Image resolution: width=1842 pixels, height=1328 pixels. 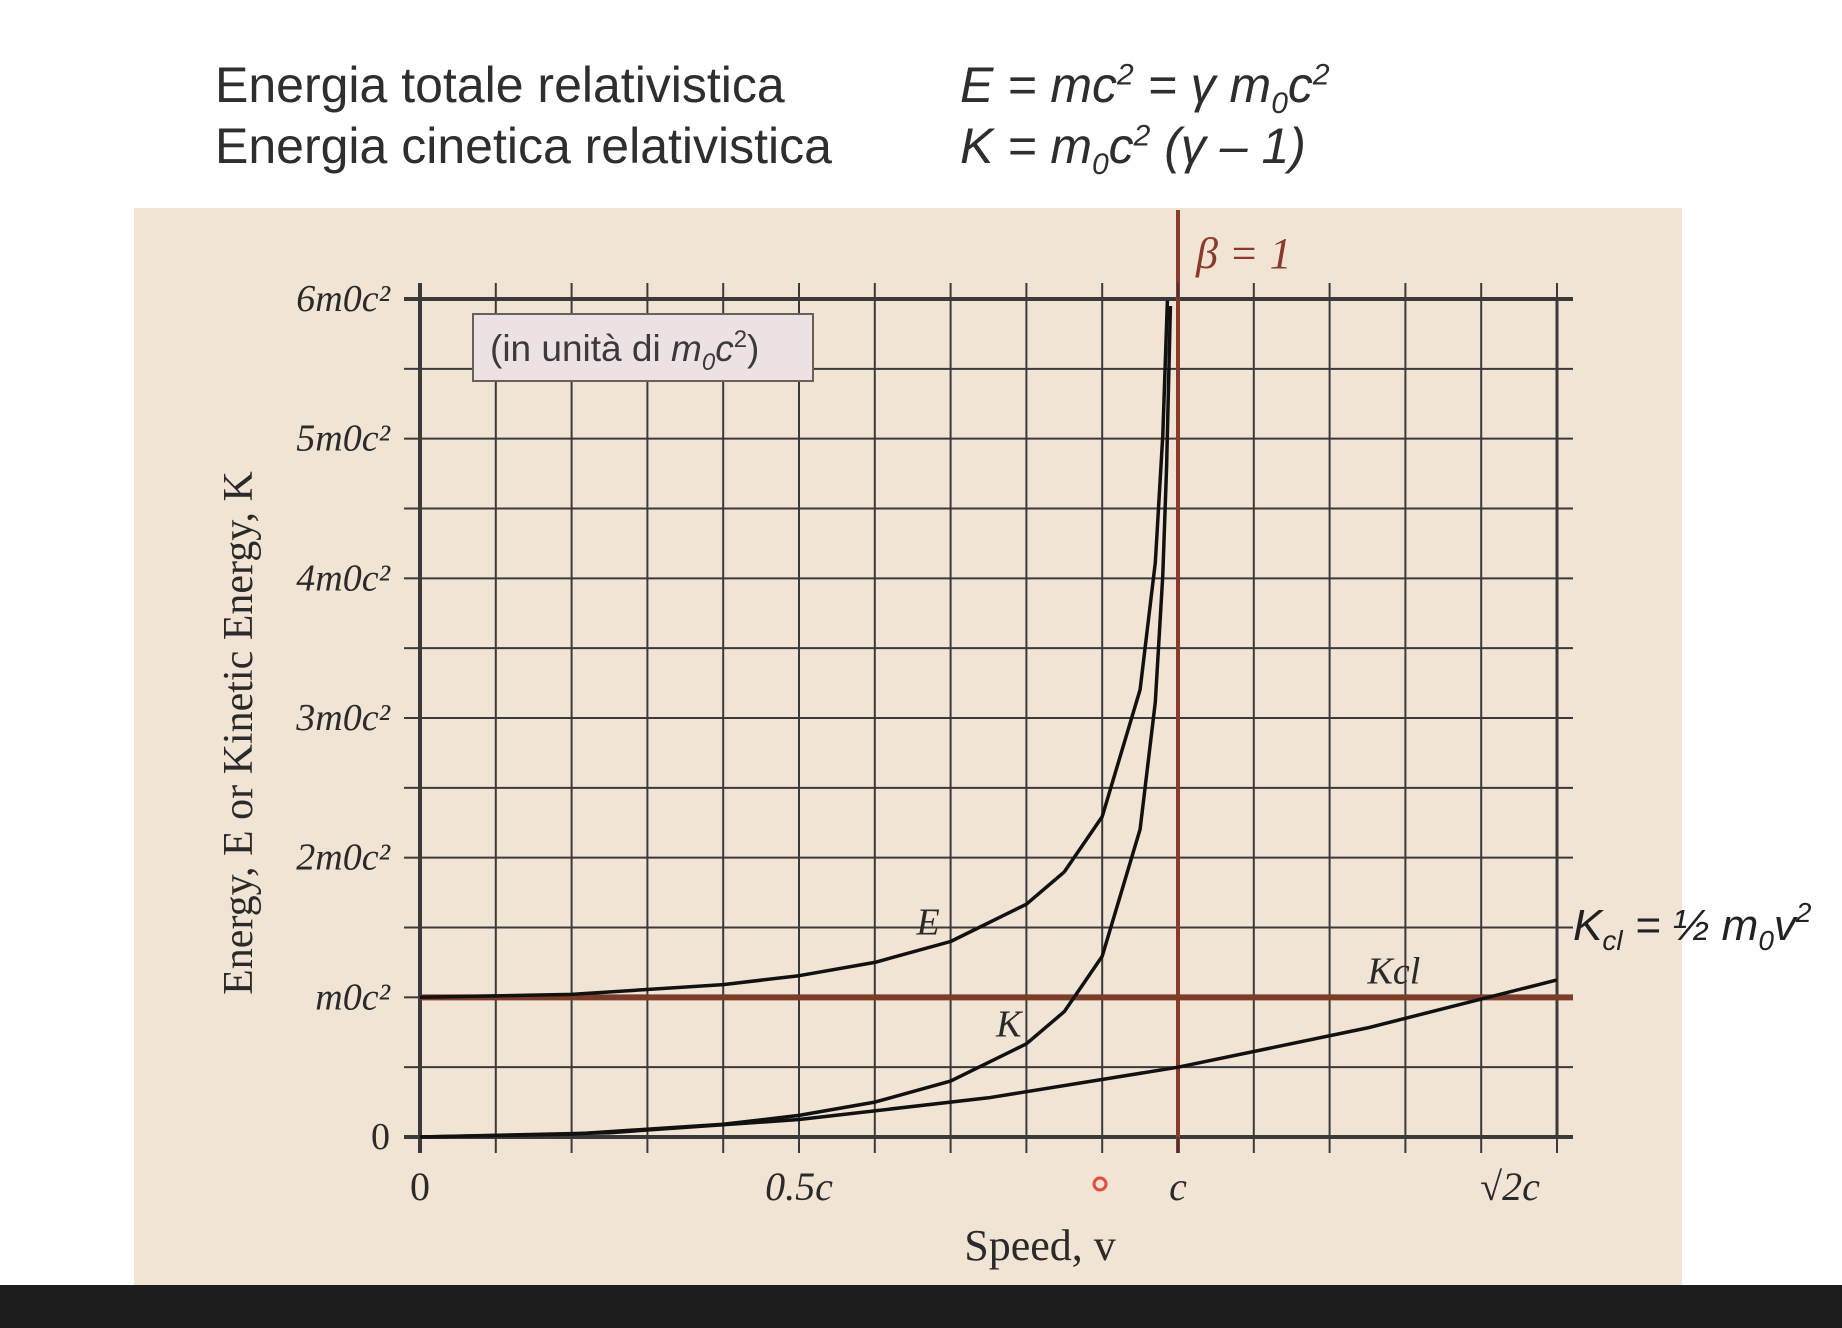 What do you see at coordinates (500, 85) in the screenshot?
I see `total-energy-label: Energia totale relativistica` at bounding box center [500, 85].